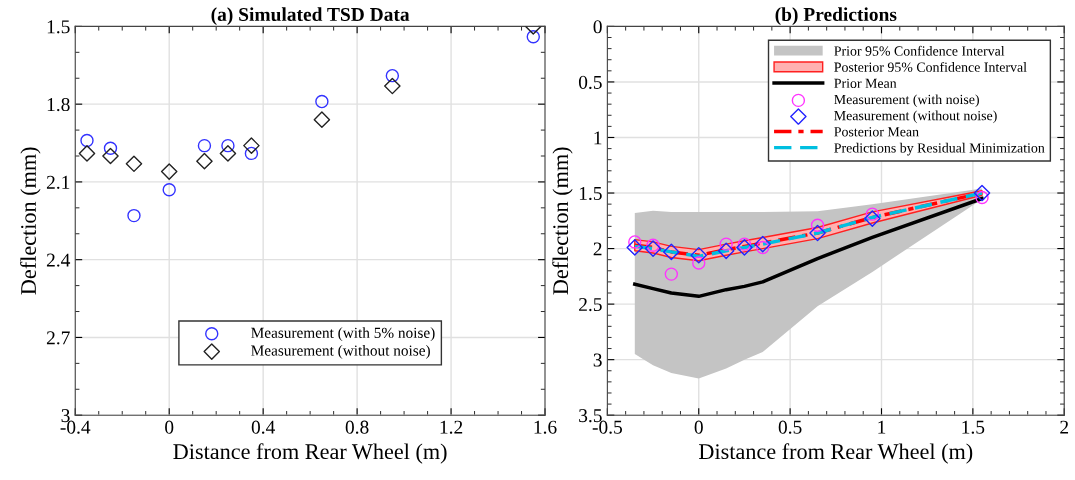 This screenshot has height=480, width=1075. I want to click on legend-label: Measurement (with 5% noise), so click(343, 334).